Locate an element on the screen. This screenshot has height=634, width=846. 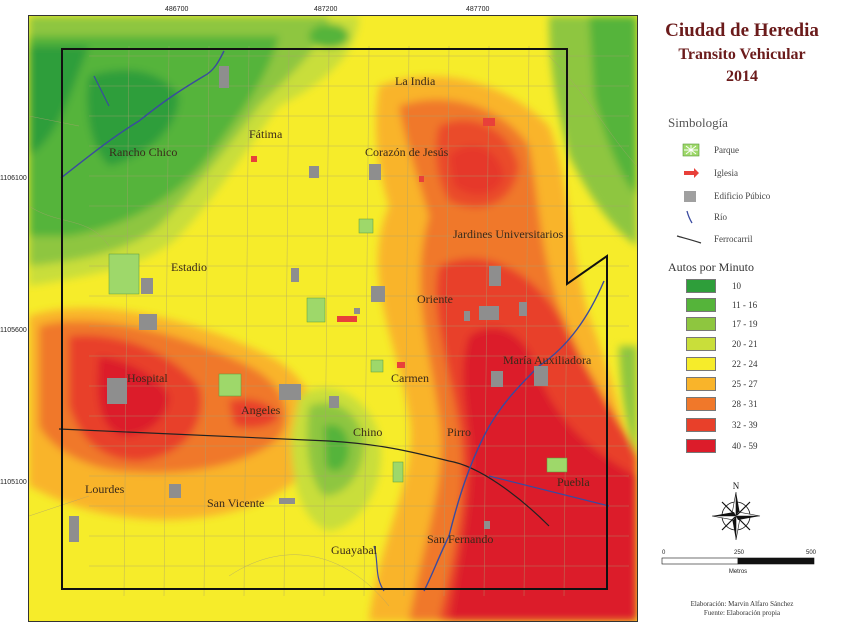
coord-y-label: 1105600 is located at coordinates (13, 330).